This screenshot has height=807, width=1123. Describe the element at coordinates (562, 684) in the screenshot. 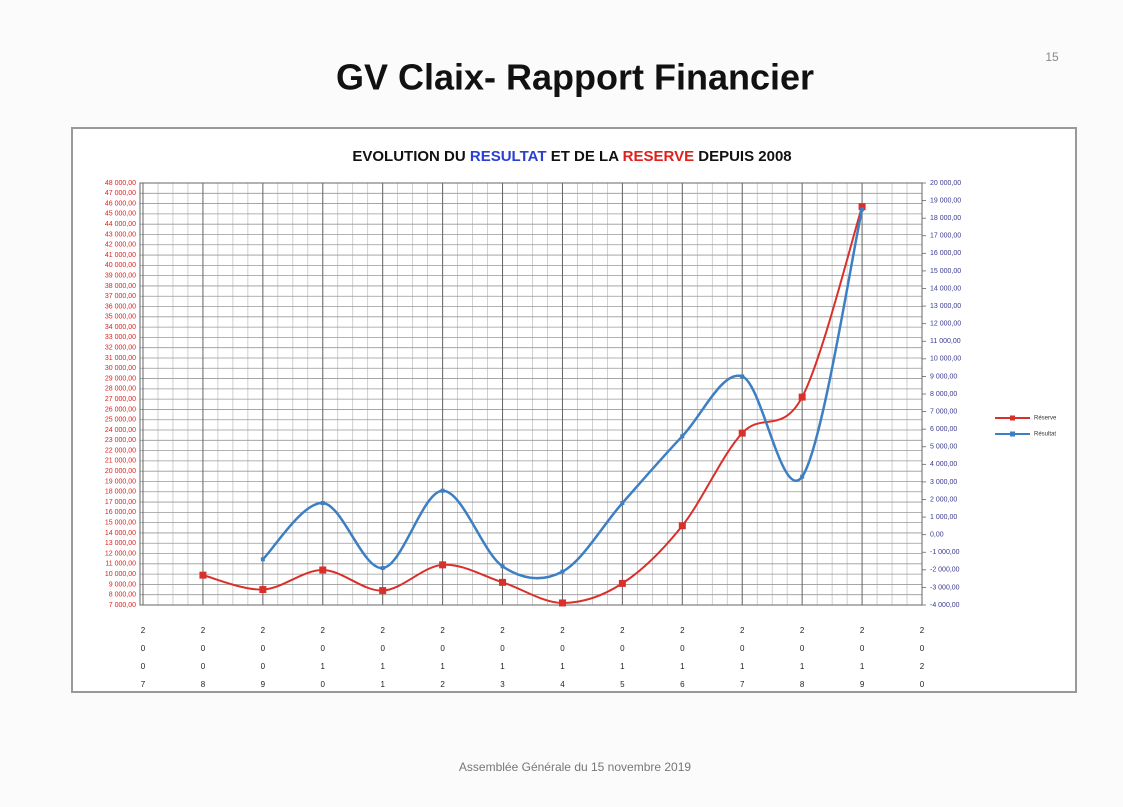

I see `x-tick-char: 4` at that location.